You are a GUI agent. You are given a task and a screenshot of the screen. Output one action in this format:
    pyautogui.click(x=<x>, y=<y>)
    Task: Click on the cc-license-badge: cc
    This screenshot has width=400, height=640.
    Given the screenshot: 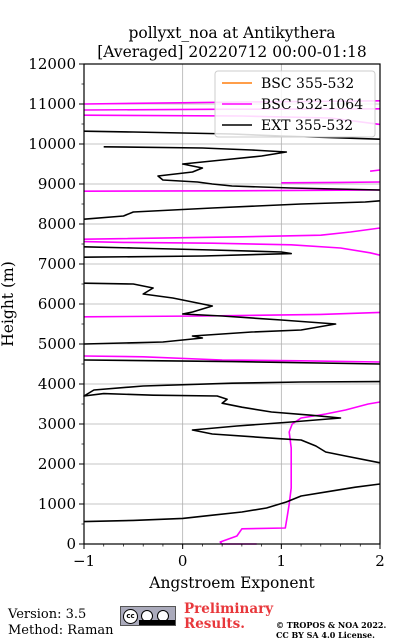 What is the action you would take?
    pyautogui.click(x=148, y=616)
    